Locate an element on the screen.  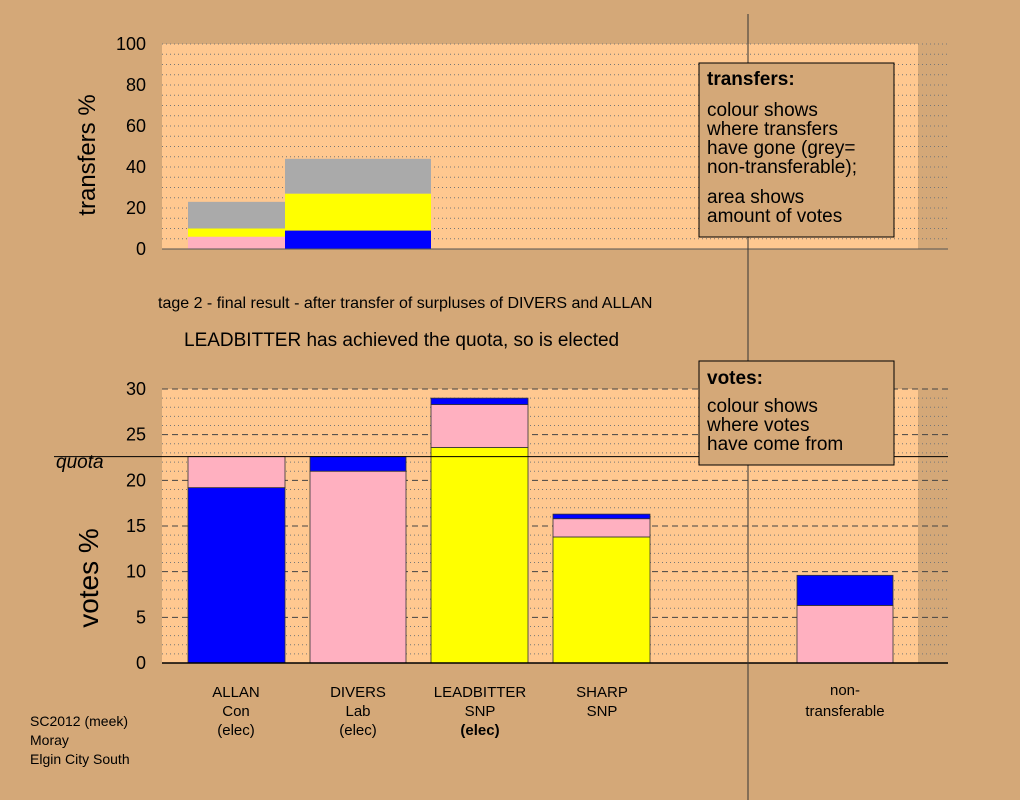
votes-y-tick-label: 15 is located at coordinates (136, 526).